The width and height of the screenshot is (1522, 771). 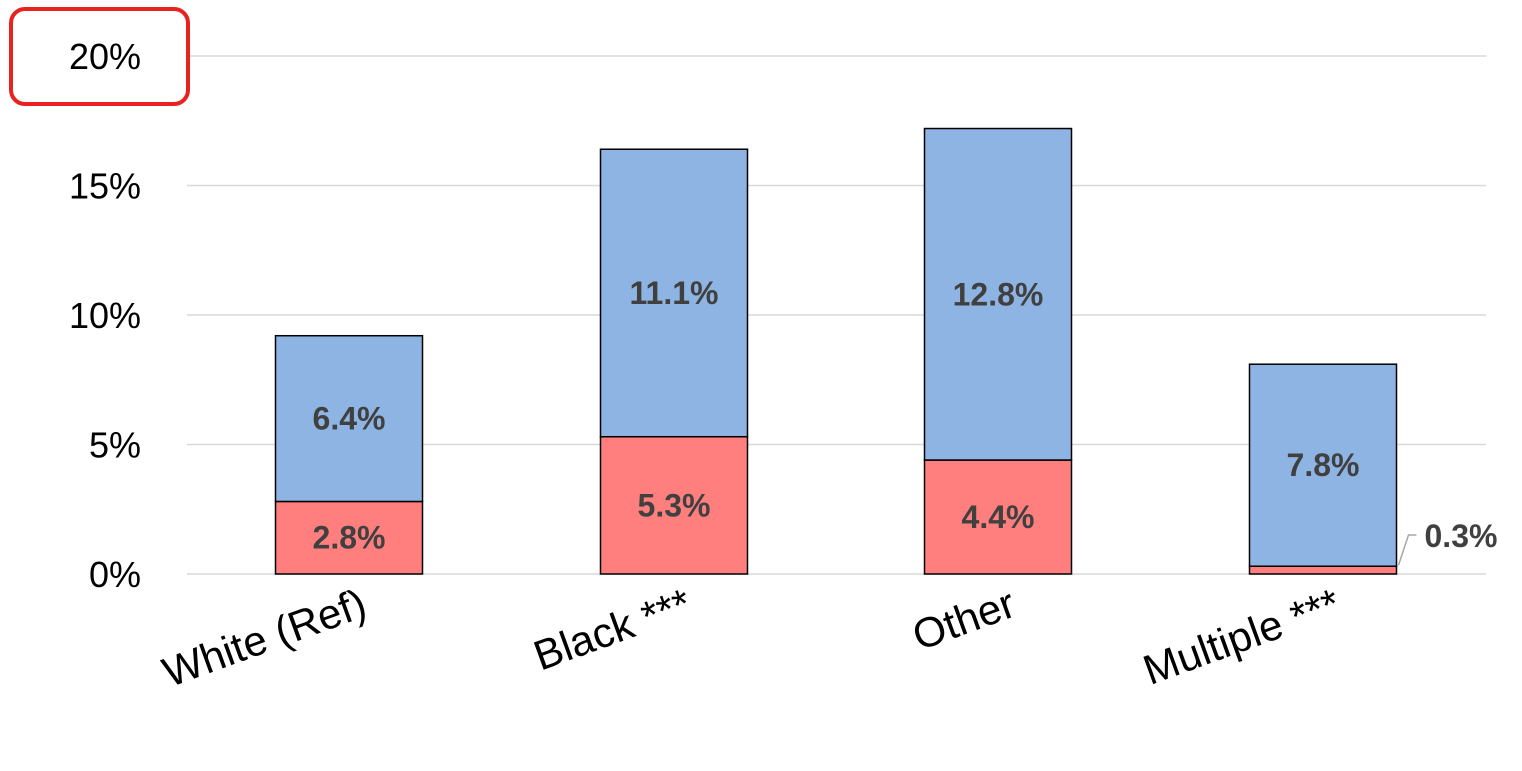 I want to click on y-tick-label: 0%, so click(x=115, y=574).